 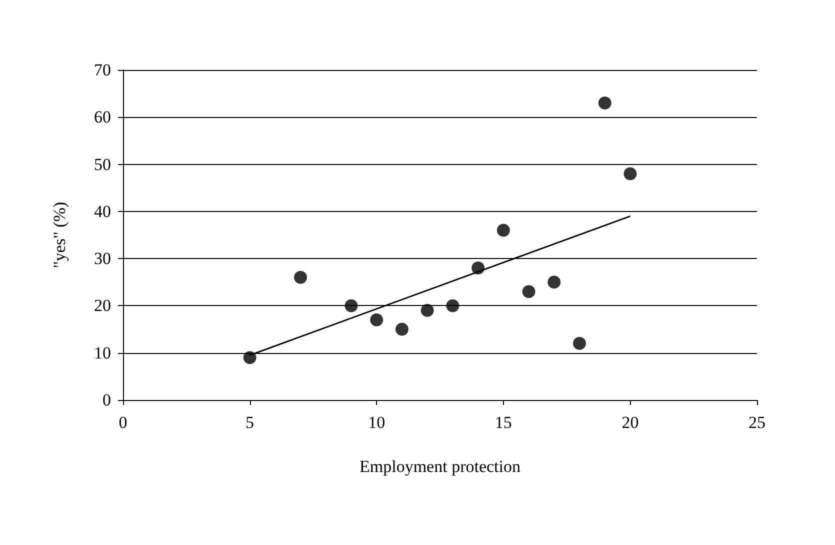 I want to click on x-tick-label: 25, so click(x=757, y=422).